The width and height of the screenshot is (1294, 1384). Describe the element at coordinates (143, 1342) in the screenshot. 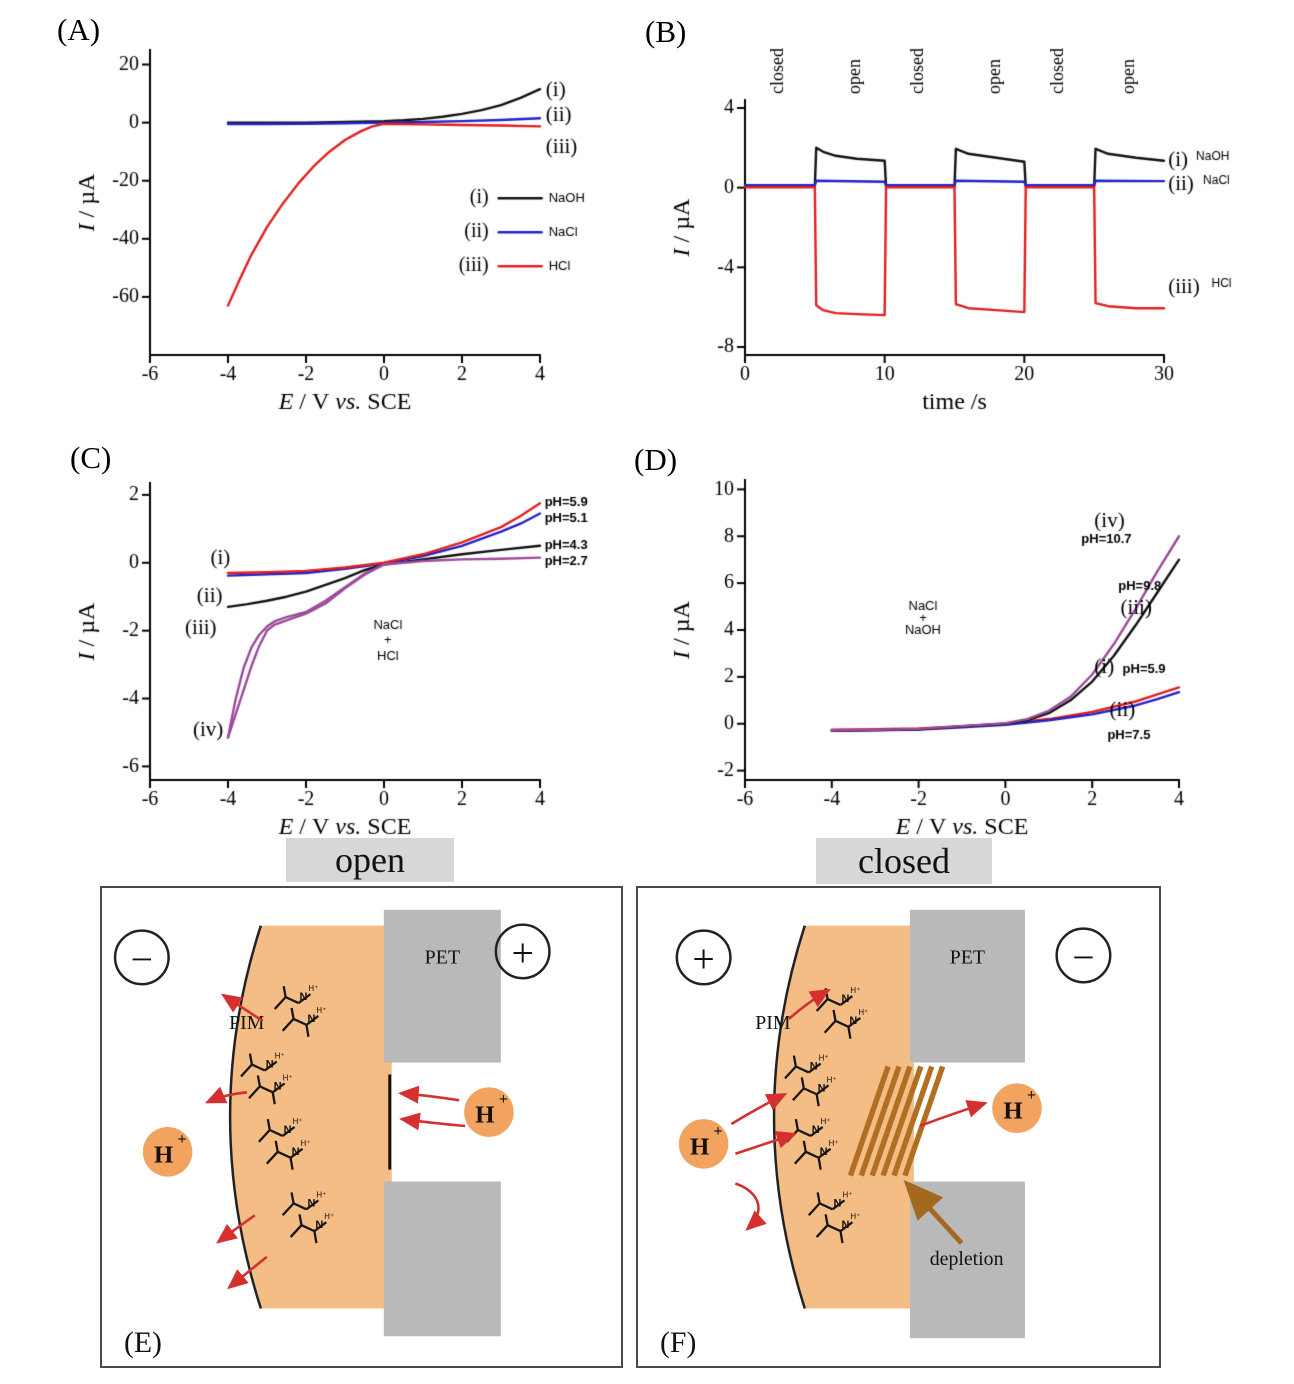

I see `panel-label-e: (E)` at that location.